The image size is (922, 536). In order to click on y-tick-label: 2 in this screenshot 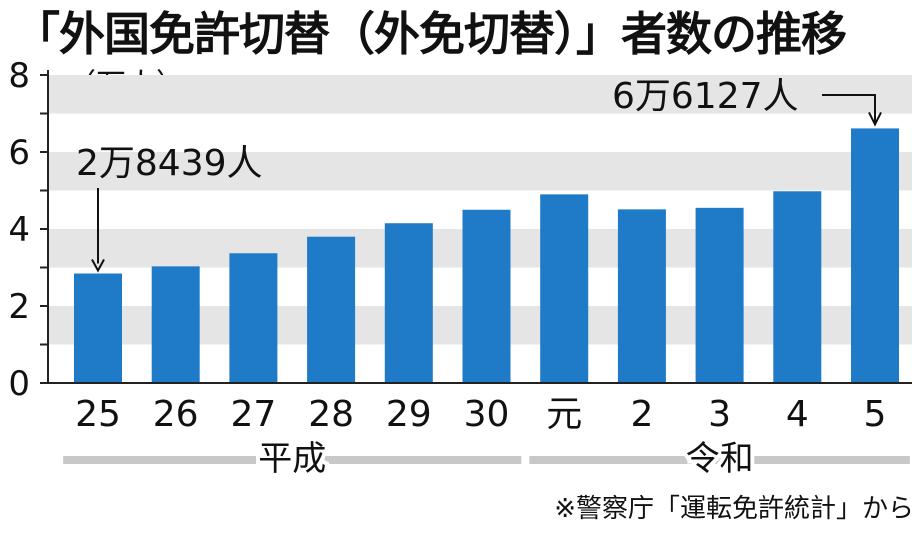, I will do `click(19, 307)`.